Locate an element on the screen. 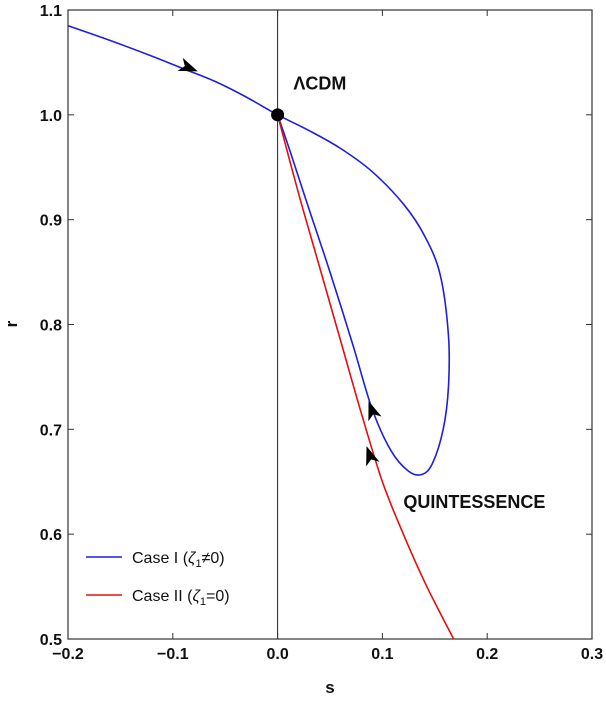  annotation-1: ΛCDM is located at coordinates (319, 84).